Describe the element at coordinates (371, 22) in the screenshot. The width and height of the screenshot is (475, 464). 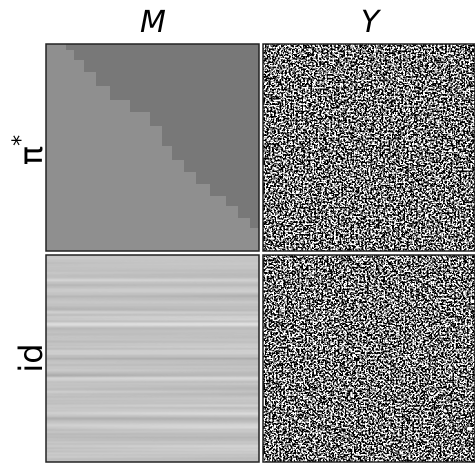
I see `column-label: Y` at that location.